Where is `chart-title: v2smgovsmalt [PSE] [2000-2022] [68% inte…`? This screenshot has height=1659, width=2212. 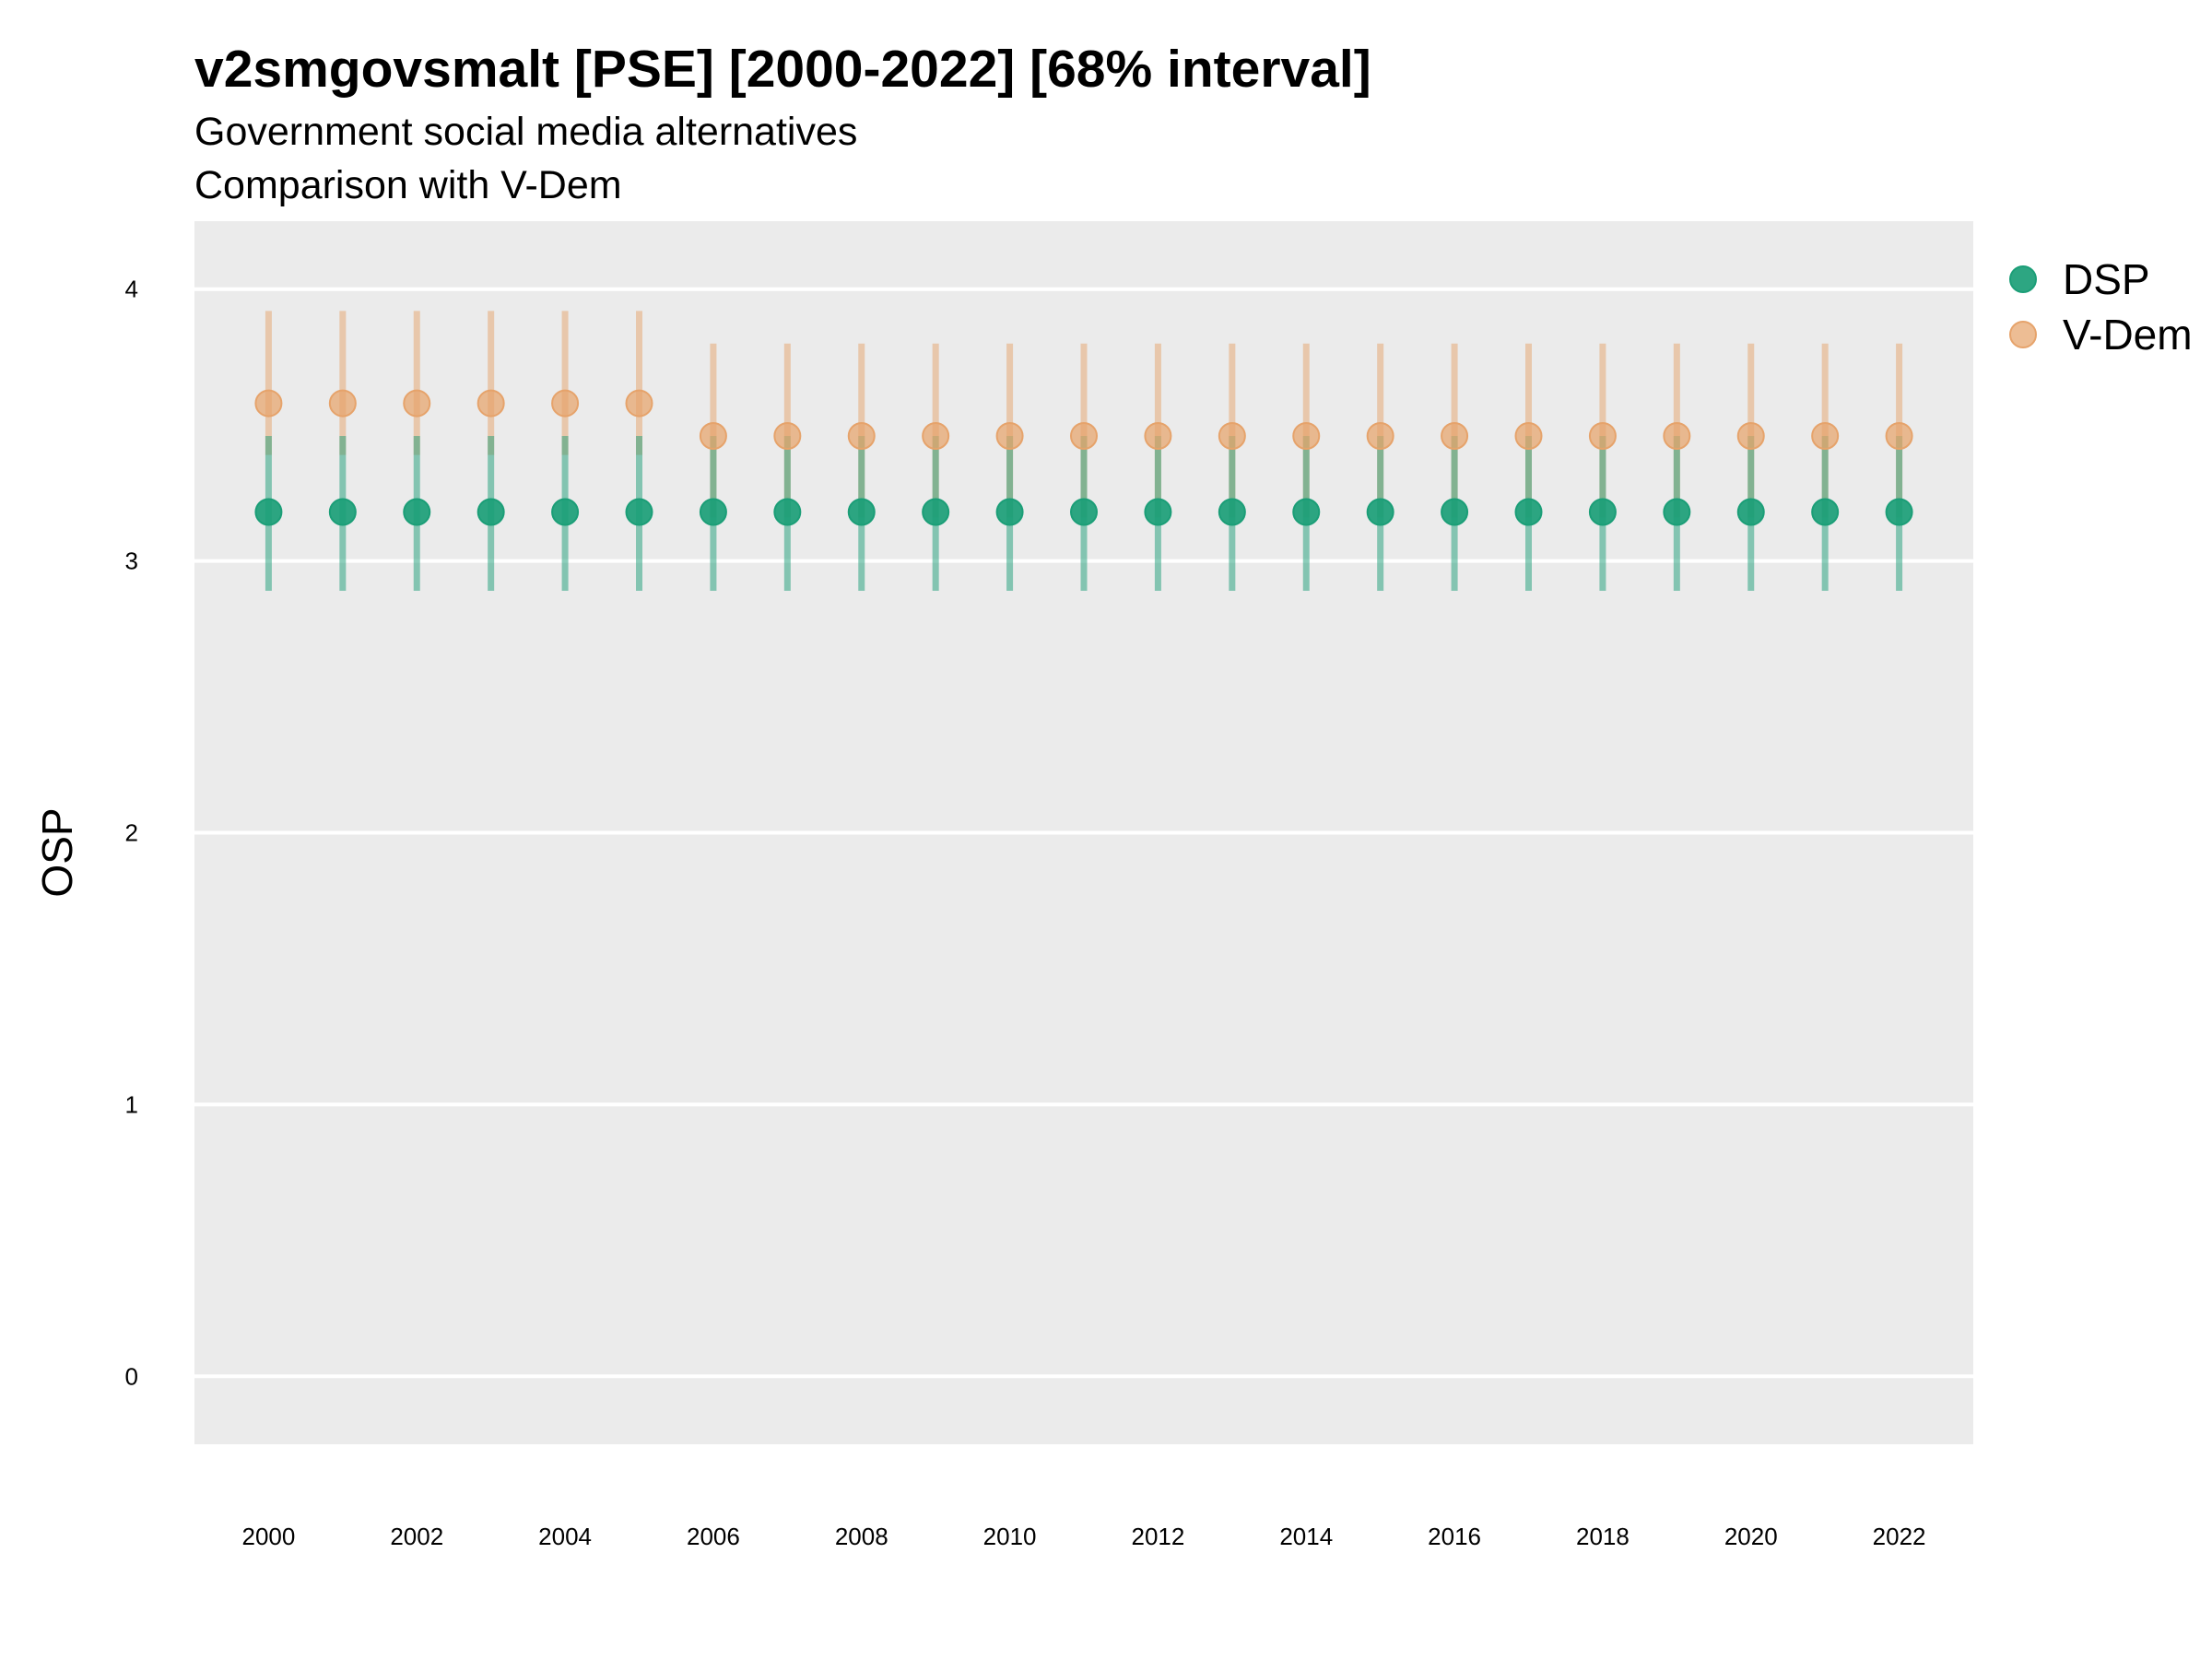 chart-title: v2smgovsmalt [PSE] [2000-2022] [68% inte… is located at coordinates (782, 69).